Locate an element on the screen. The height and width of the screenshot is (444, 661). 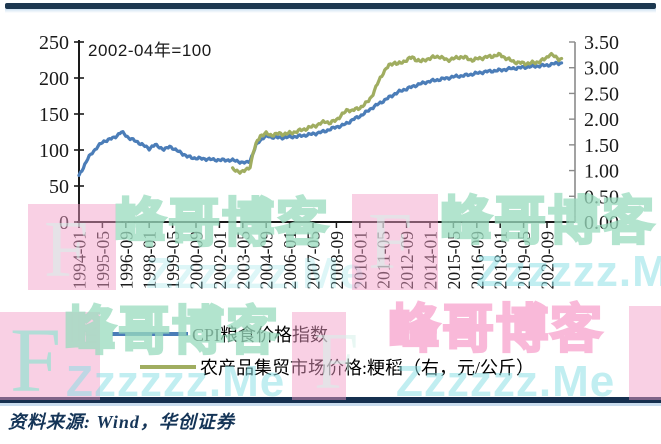
chart-base-note: 2002-04年=100 is located at coordinates (150, 50).